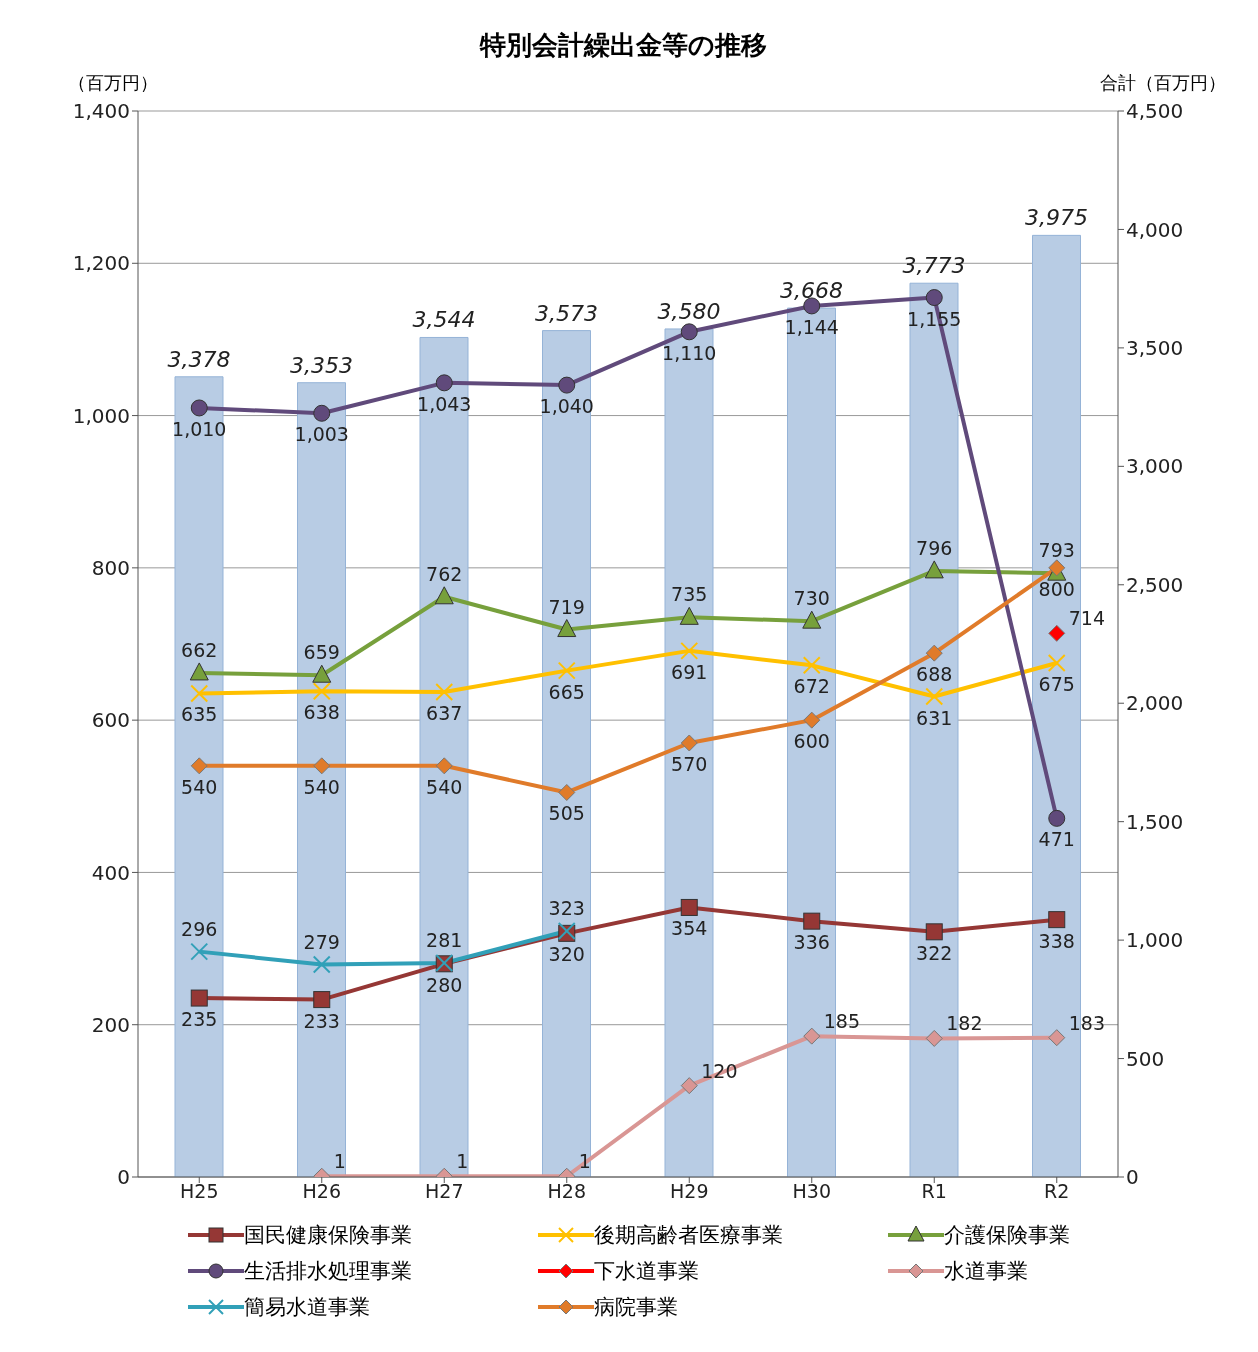 The image size is (1258, 1352). I want to click on data-label: 600, so click(811, 741).